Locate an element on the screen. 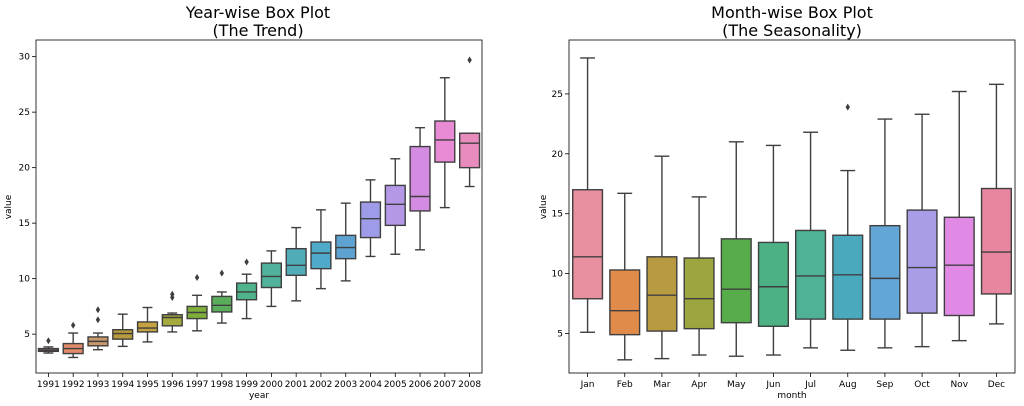 This screenshot has width=1024, height=406. x-tick-label: 2006 is located at coordinates (420, 385).